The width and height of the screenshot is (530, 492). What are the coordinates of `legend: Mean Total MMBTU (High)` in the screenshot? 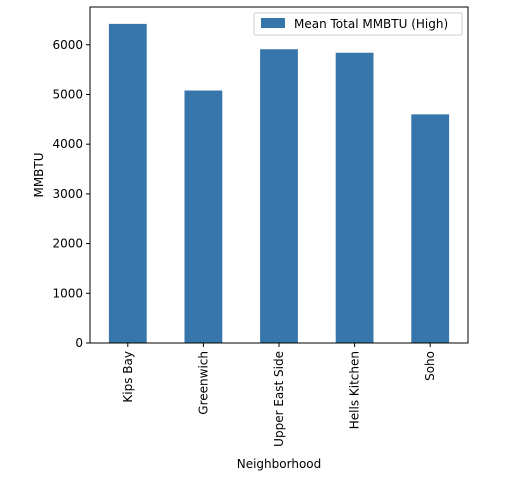 It's located at (358, 24).